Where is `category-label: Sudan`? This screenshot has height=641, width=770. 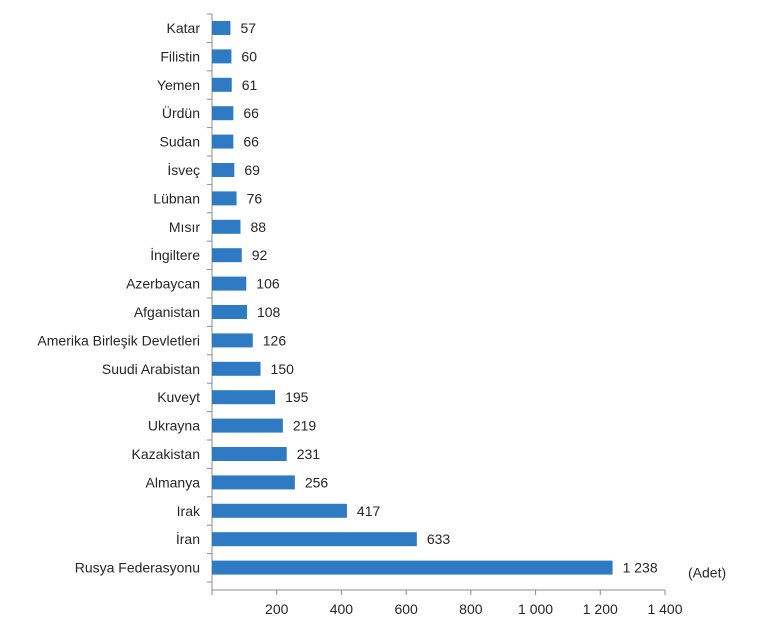 category-label: Sudan is located at coordinates (180, 142).